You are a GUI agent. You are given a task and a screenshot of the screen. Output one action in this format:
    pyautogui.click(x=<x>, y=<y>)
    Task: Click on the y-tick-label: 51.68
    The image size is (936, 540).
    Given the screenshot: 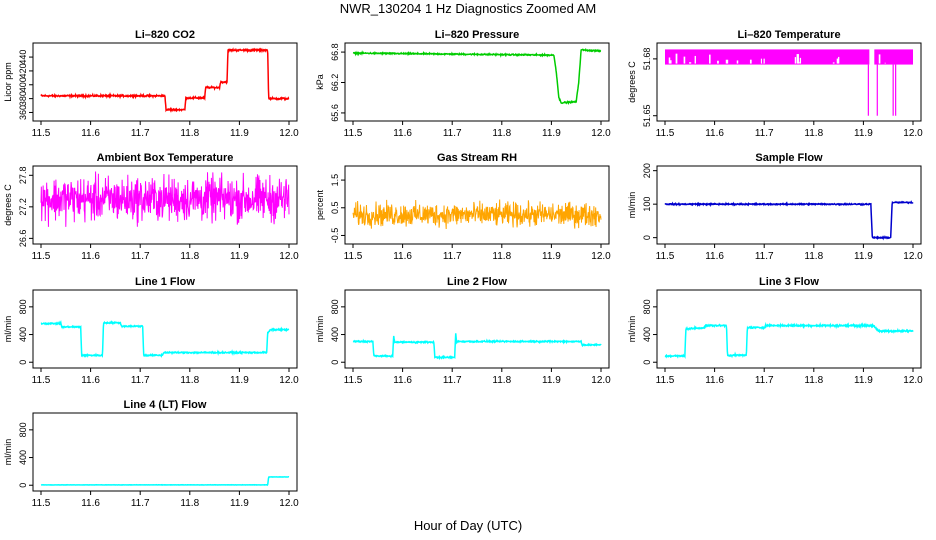 What is the action you would take?
    pyautogui.click(x=647, y=59)
    